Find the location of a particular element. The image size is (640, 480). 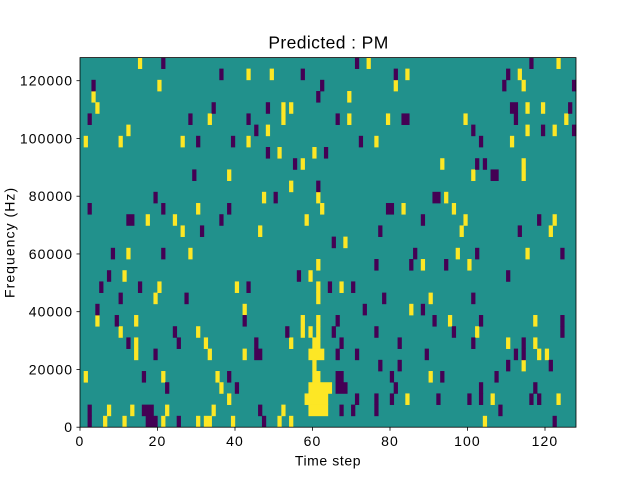

svg-text: 120000 is located at coordinates (46, 81).